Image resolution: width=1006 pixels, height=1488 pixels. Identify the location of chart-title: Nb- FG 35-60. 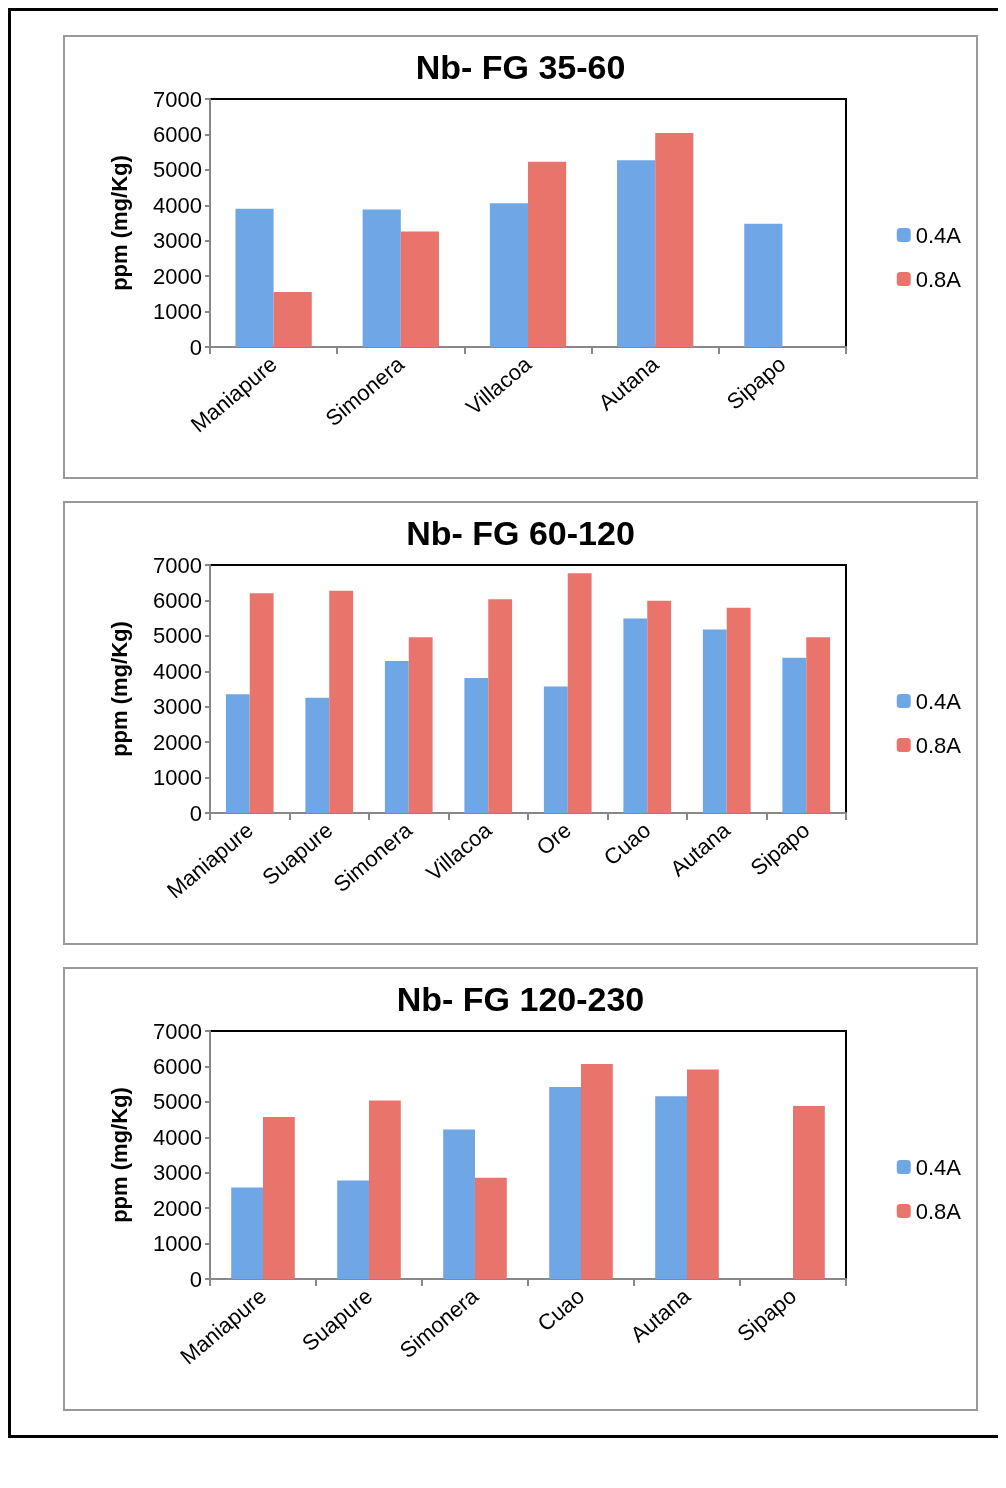
(520, 67).